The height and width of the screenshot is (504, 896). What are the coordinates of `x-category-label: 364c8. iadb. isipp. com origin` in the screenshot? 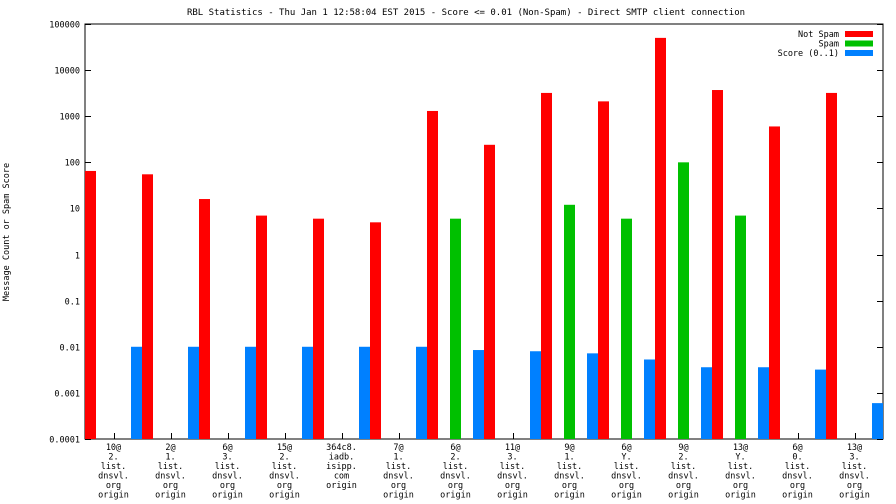 It's located at (341, 467).